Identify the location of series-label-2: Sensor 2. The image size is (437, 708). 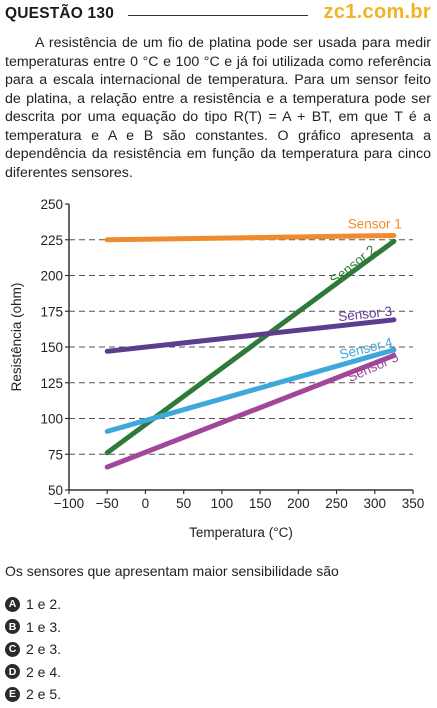
(352, 265).